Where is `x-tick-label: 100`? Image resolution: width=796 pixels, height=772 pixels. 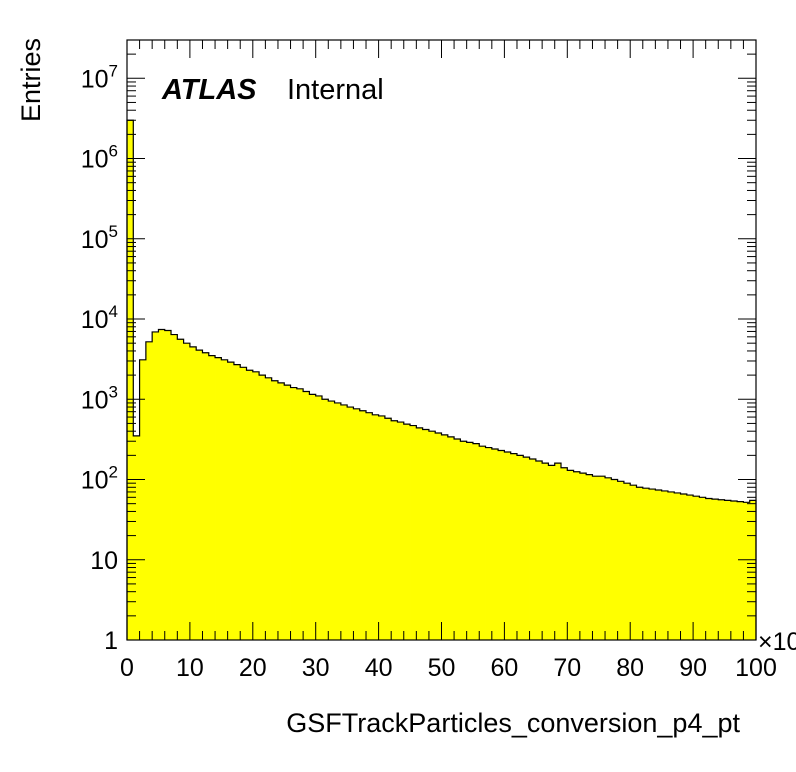 x-tick-label: 100 is located at coordinates (756, 668).